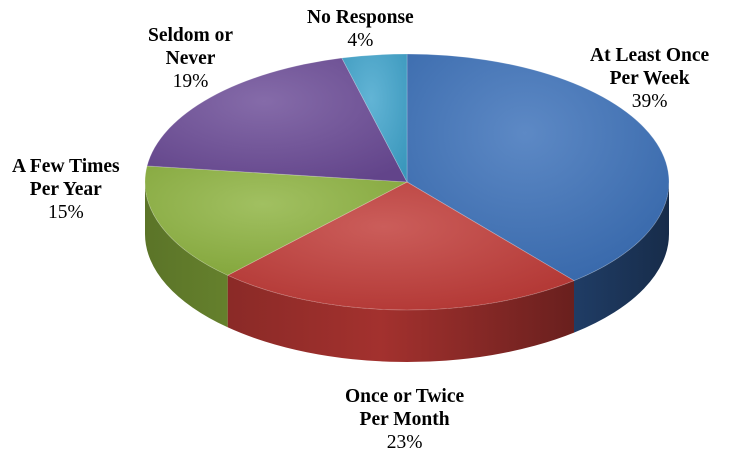 This screenshot has width=743, height=458. What do you see at coordinates (65, 212) in the screenshot?
I see `slice-percent: 15%` at bounding box center [65, 212].